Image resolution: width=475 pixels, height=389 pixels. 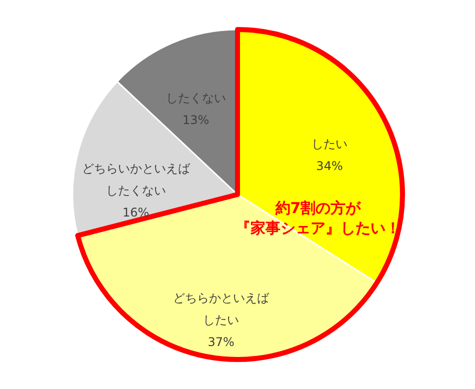 I want to click on slice-label: したくない, so click(x=196, y=98).